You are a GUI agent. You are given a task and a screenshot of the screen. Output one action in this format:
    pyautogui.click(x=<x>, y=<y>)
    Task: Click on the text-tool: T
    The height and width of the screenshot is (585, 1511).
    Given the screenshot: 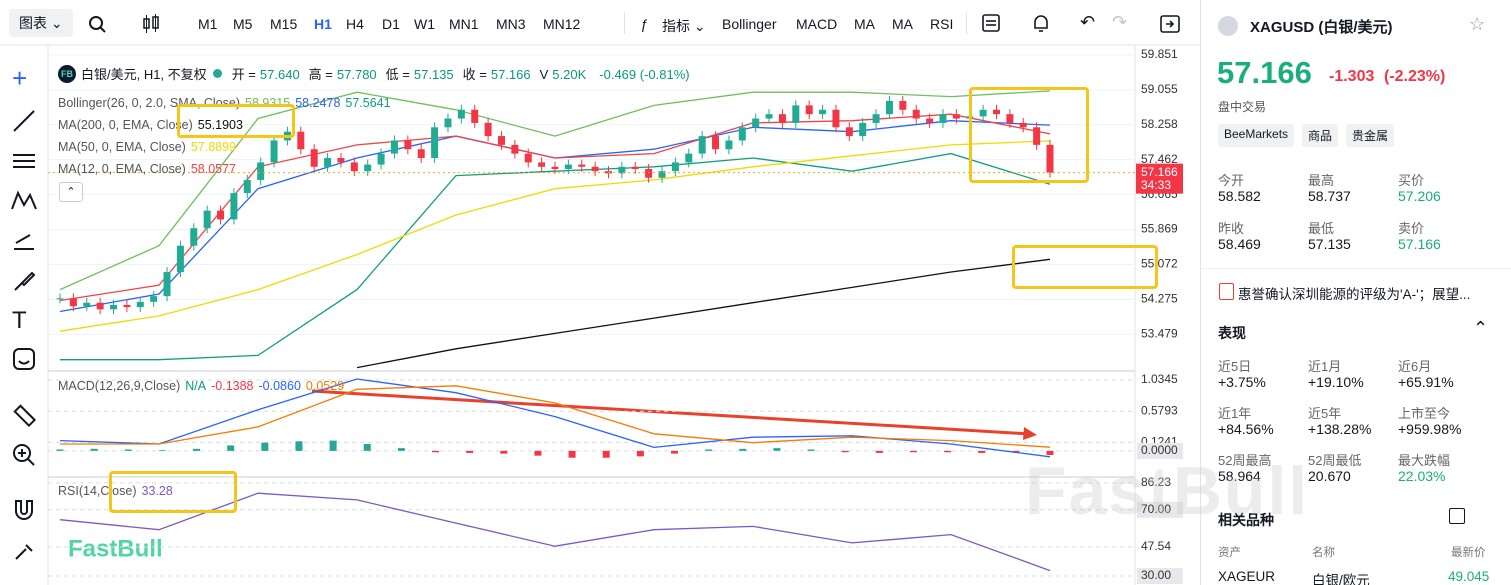 What is the action you would take?
    pyautogui.click(x=19, y=320)
    